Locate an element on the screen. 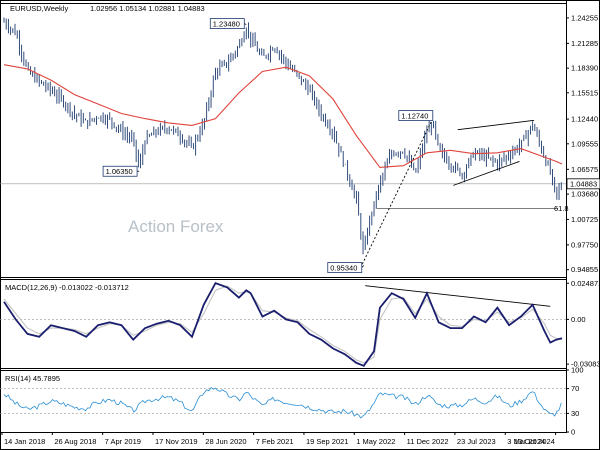 The width and height of the screenshot is (600, 450). trendlines is located at coordinates (448, 191).